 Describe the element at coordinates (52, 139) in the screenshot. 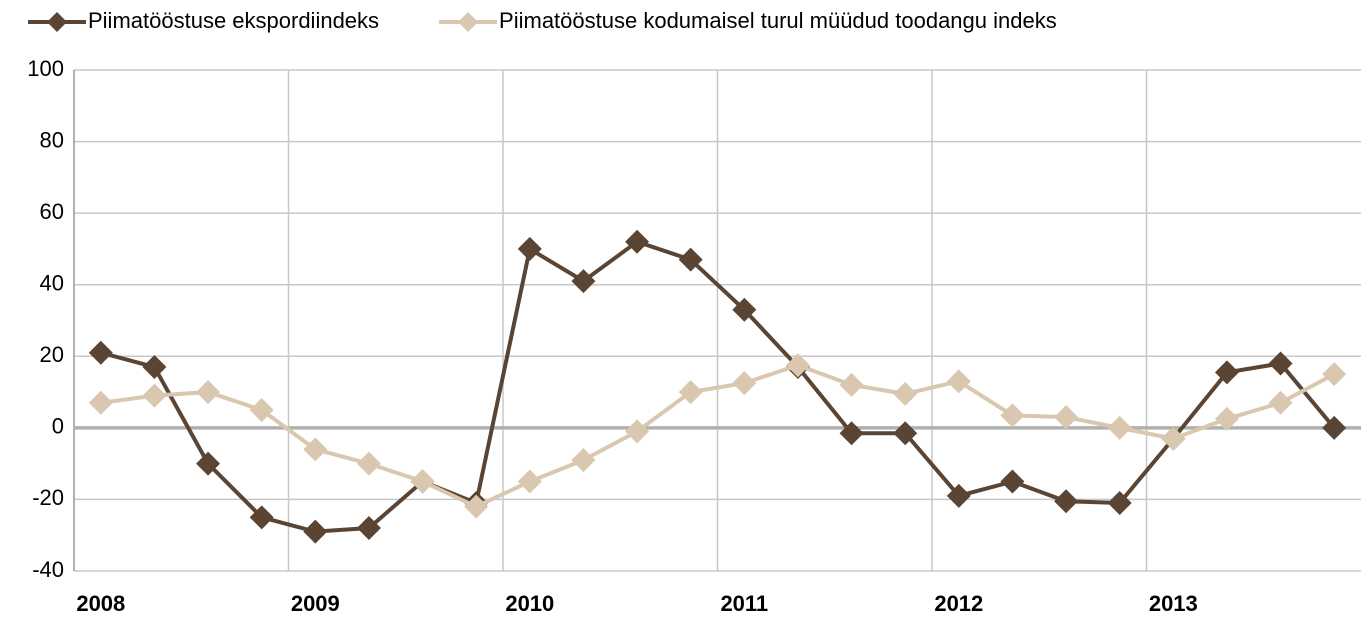

I see `y-tick-label: 80` at that location.